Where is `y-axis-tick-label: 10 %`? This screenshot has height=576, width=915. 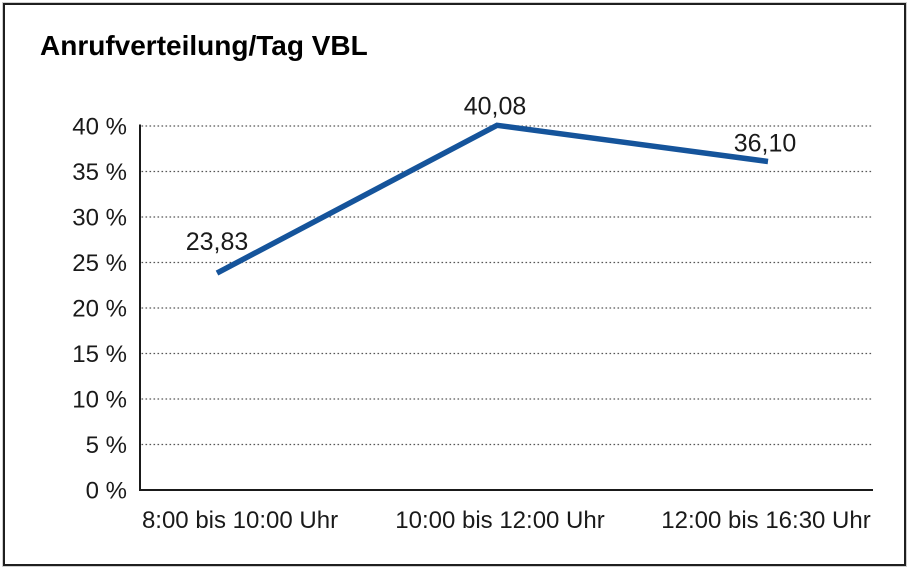
y-axis-tick-label: 10 % is located at coordinates (99, 400).